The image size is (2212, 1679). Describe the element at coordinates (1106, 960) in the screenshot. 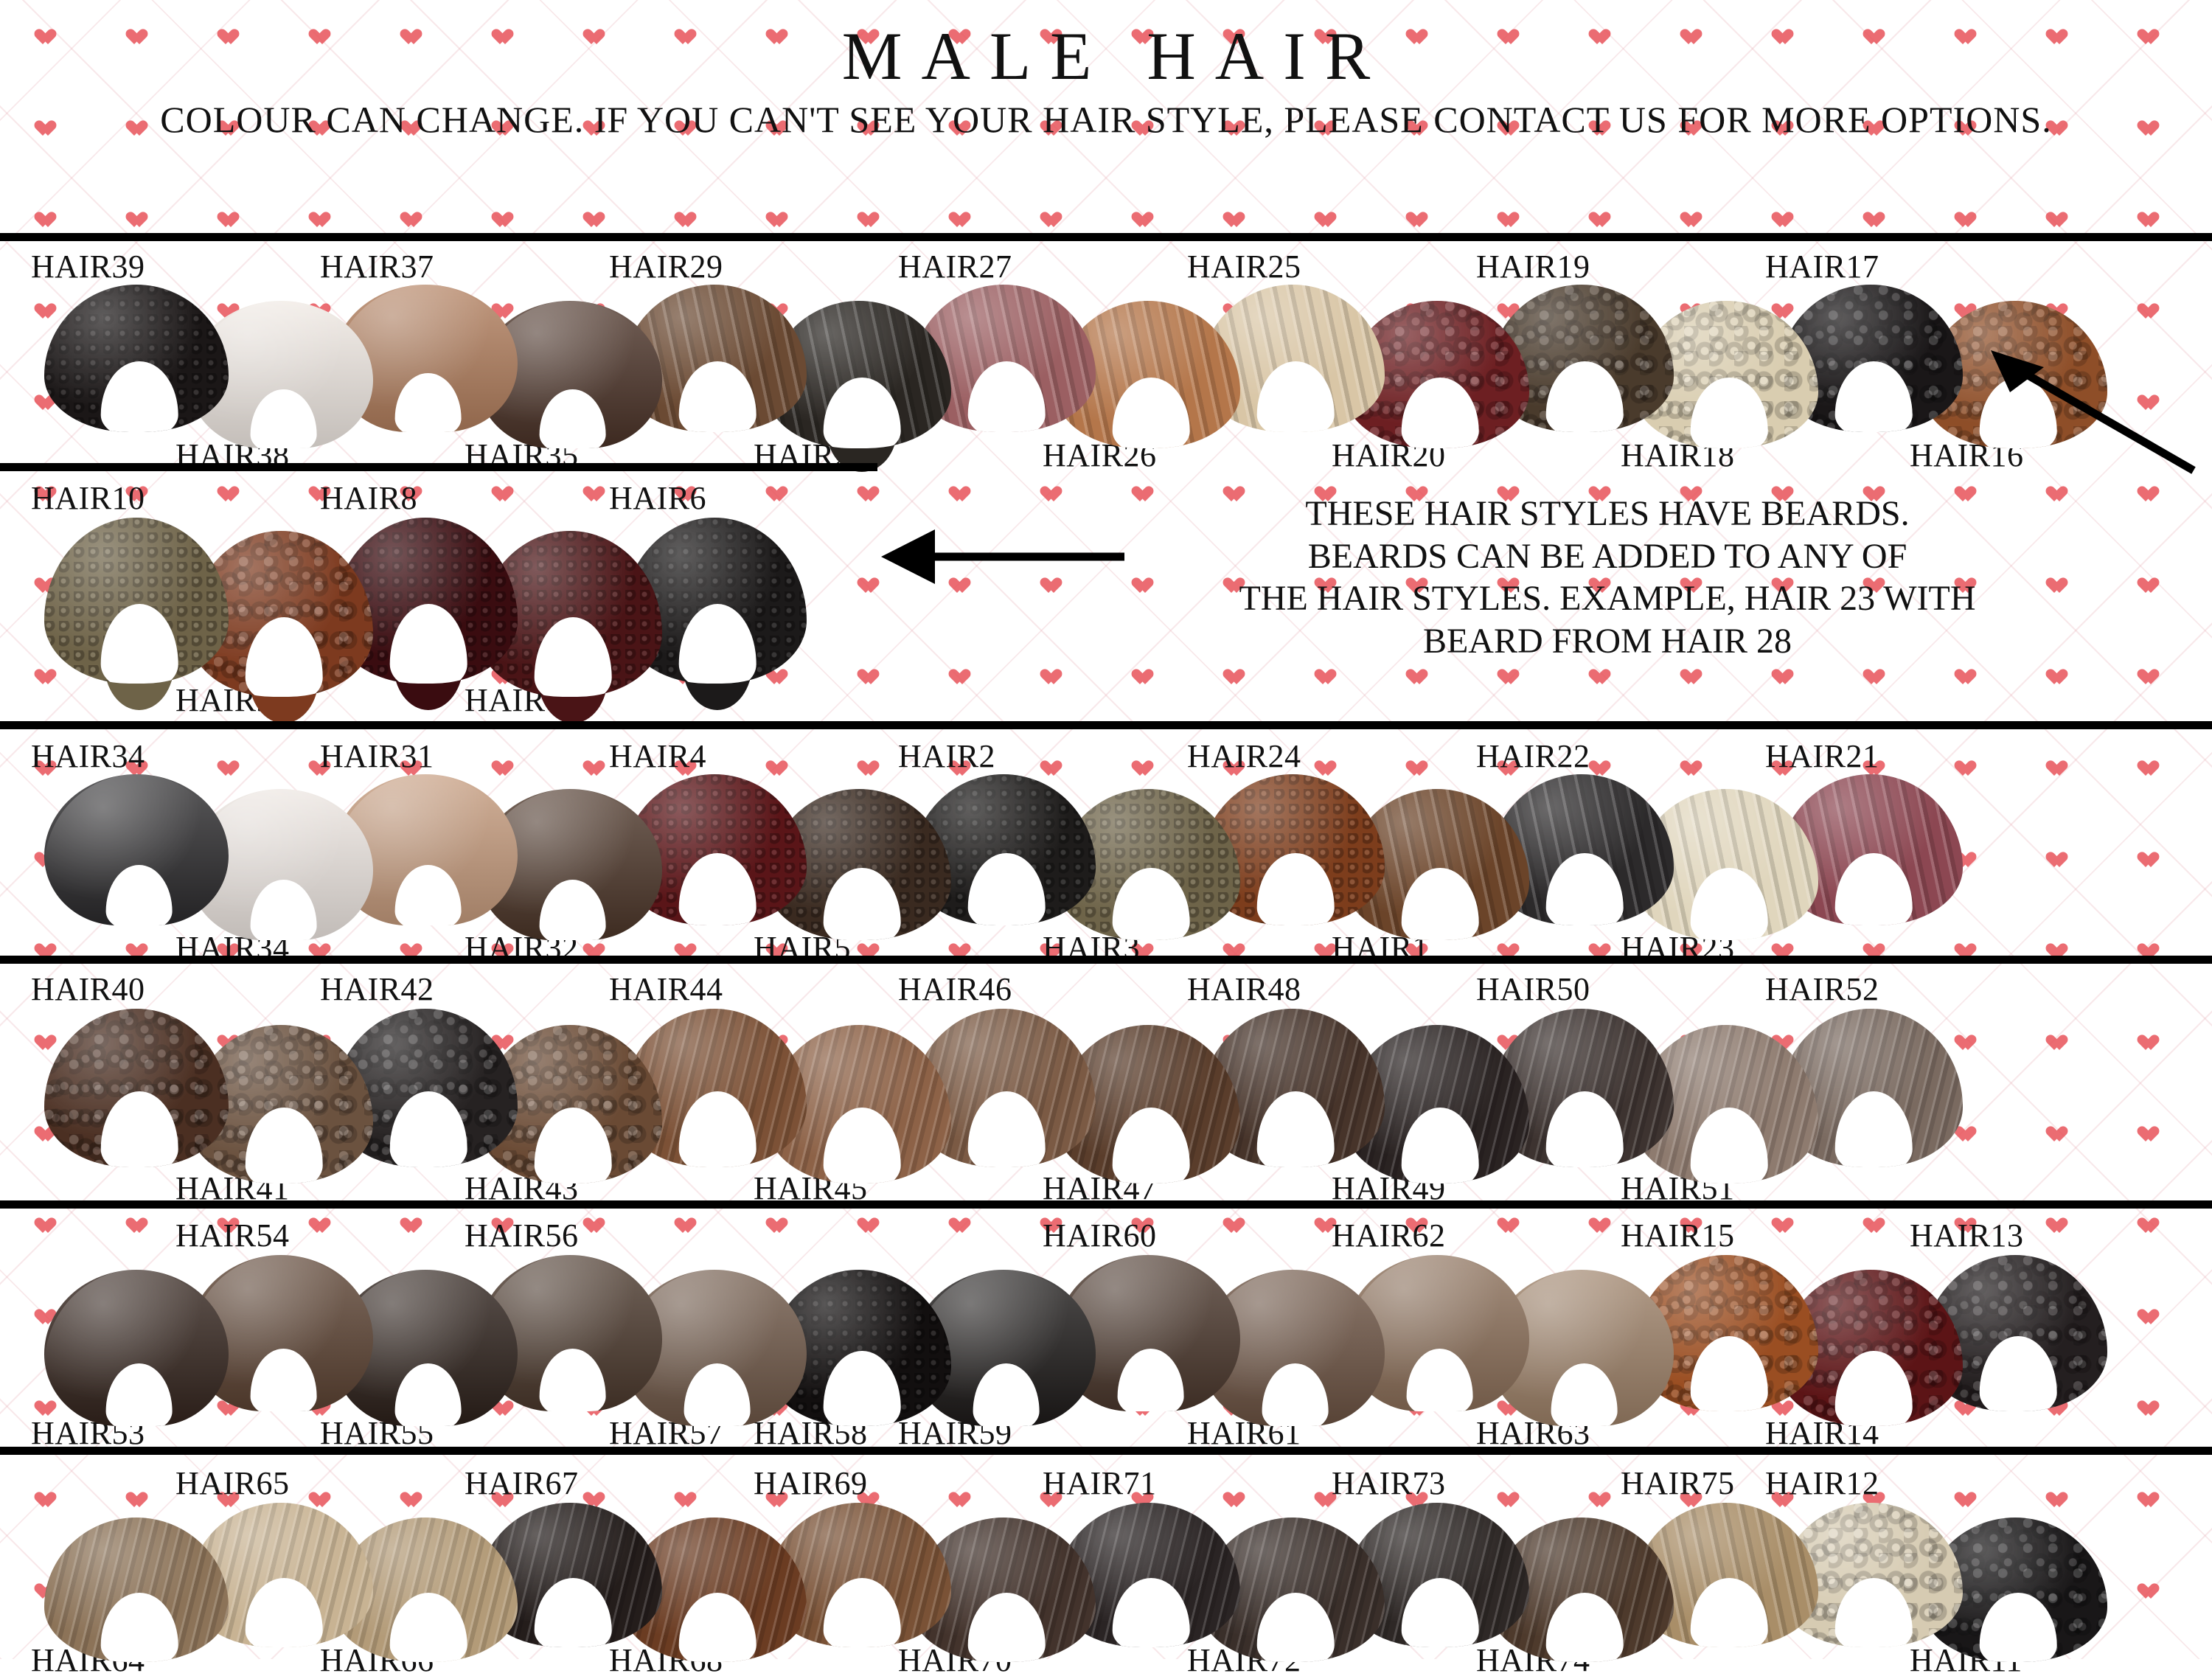

I see `divider-row3-row4` at that location.